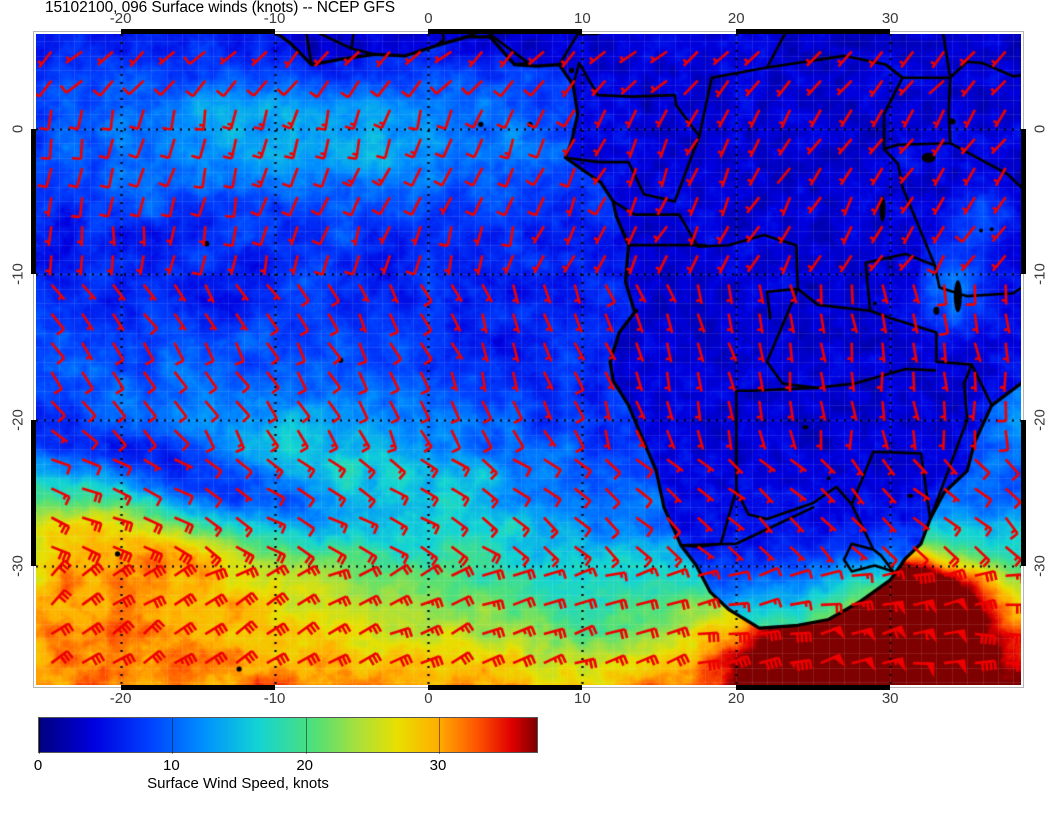 This screenshot has height=816, width=1056. I want to click on x-axis-tick-label-bottom: -10, so click(274, 698).